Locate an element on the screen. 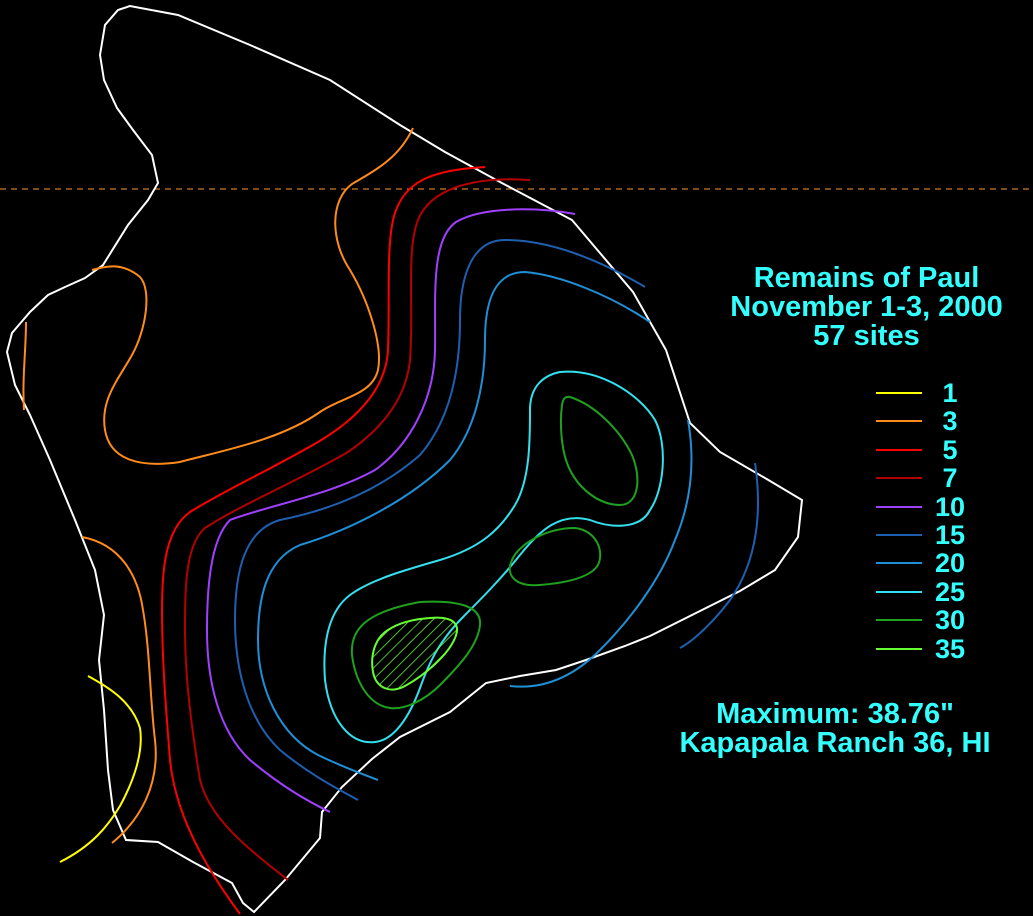 The image size is (1033, 916). legend-item: 5 is located at coordinates (927, 449).